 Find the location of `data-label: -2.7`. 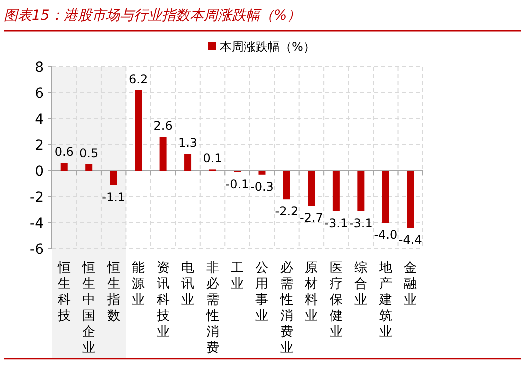

data-label: -2.7 is located at coordinates (312, 218).